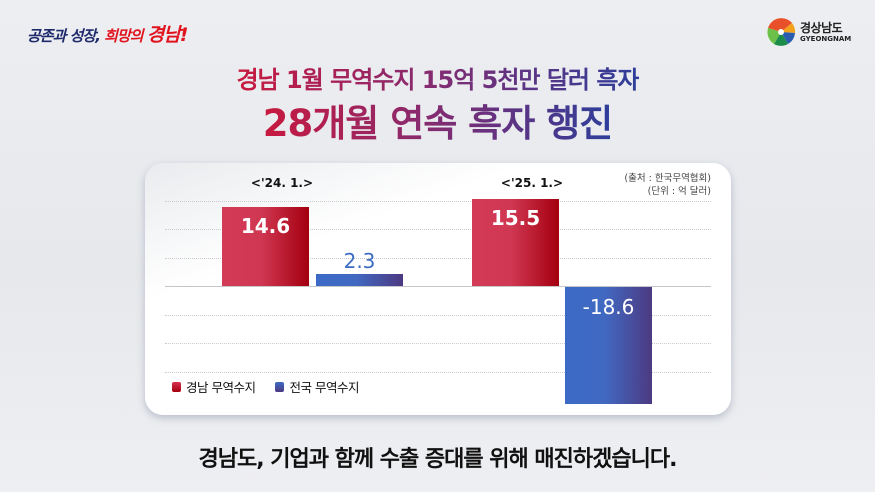 This screenshot has height=492, width=875. I want to click on legend-label: 전국 무역수지, so click(324, 387).